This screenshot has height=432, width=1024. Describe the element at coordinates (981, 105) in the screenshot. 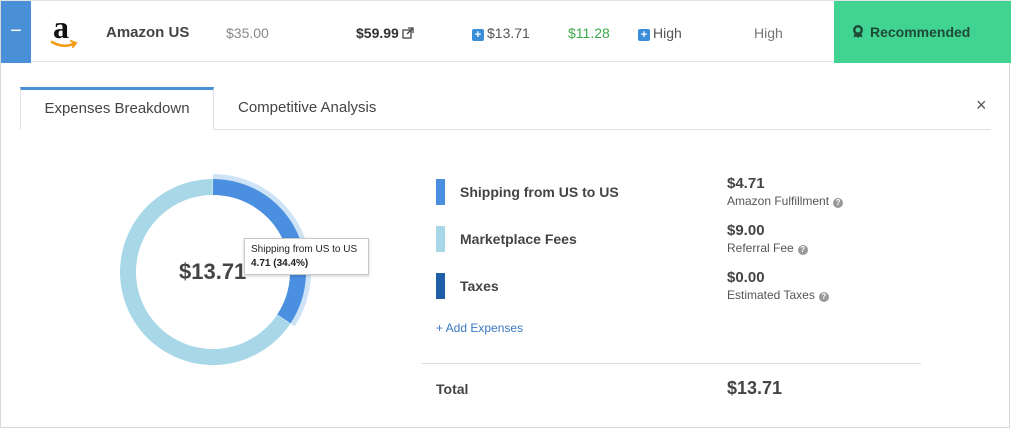

I see `close-icon: ×` at that location.